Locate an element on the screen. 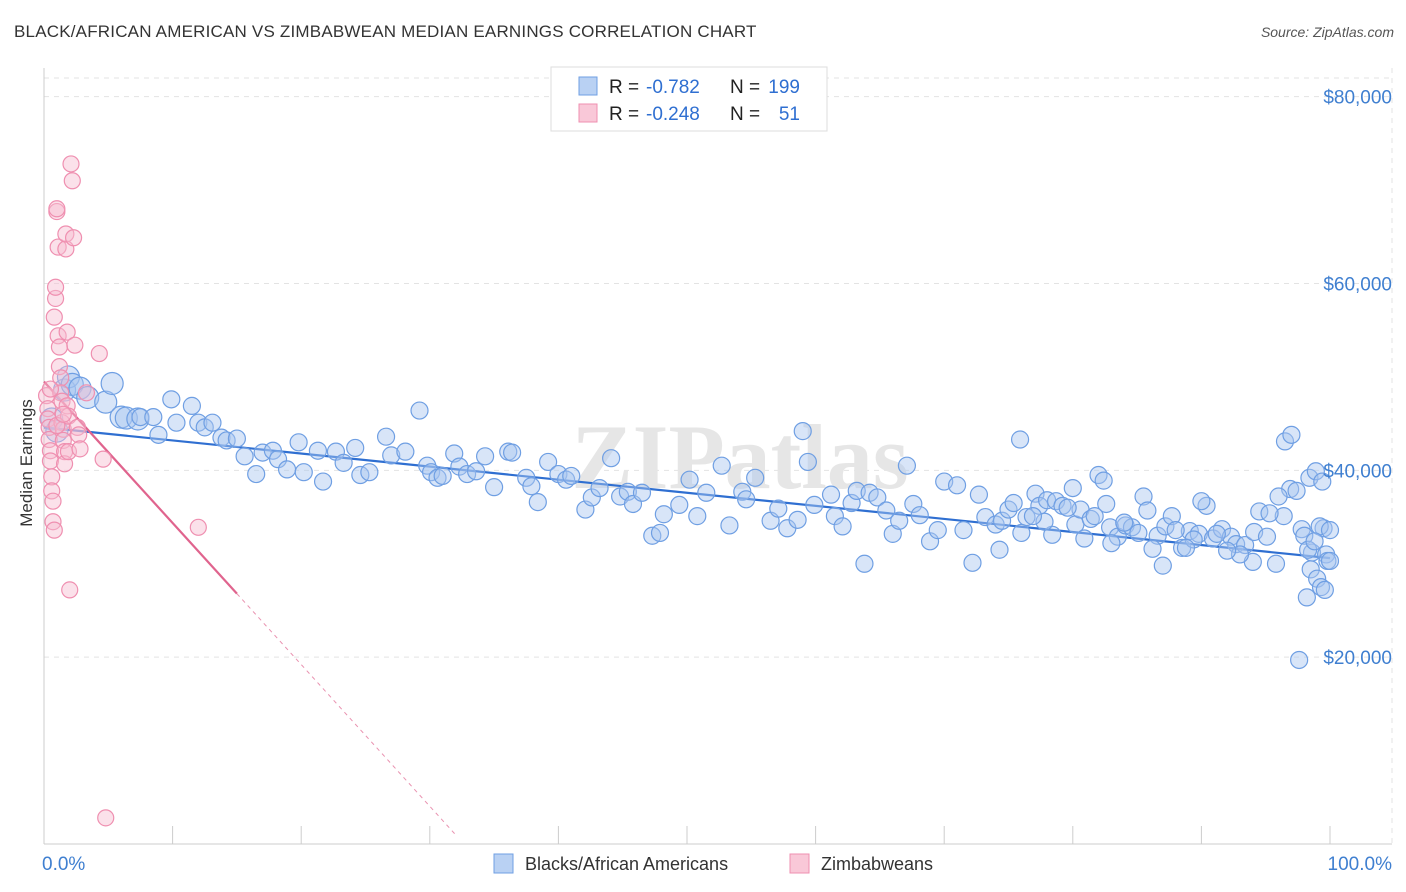 This screenshot has width=1406, height=892. legend: R = -0.782 N = 199 R = -0.248 N = 51 is located at coordinates (689, 99).